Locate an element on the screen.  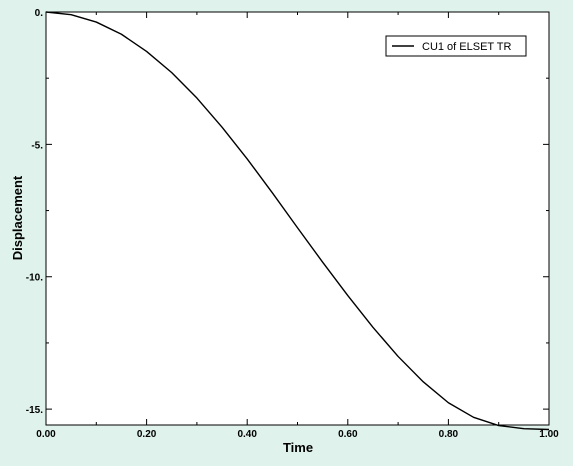
x-tick-label: 0.80 is located at coordinates (449, 434).